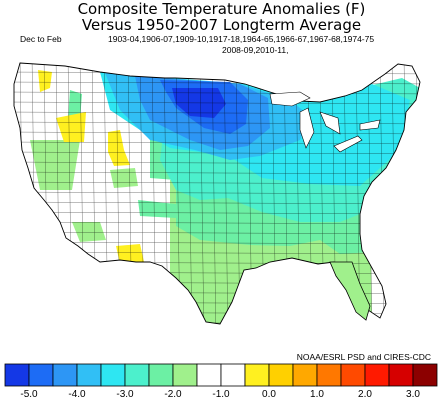 The width and height of the screenshot is (443, 400). What do you see at coordinates (62, 106) in the screenshot?
I see `yellow-region-oregon` at bounding box center [62, 106].